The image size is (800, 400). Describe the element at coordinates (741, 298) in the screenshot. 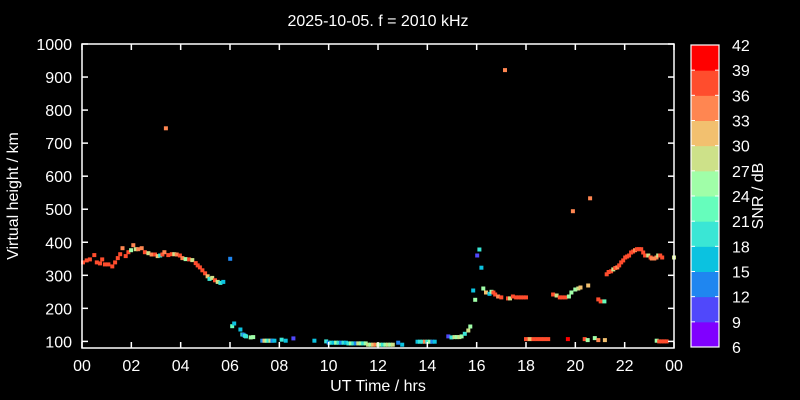

I see `colorbar-tick-label: 12` at that location.